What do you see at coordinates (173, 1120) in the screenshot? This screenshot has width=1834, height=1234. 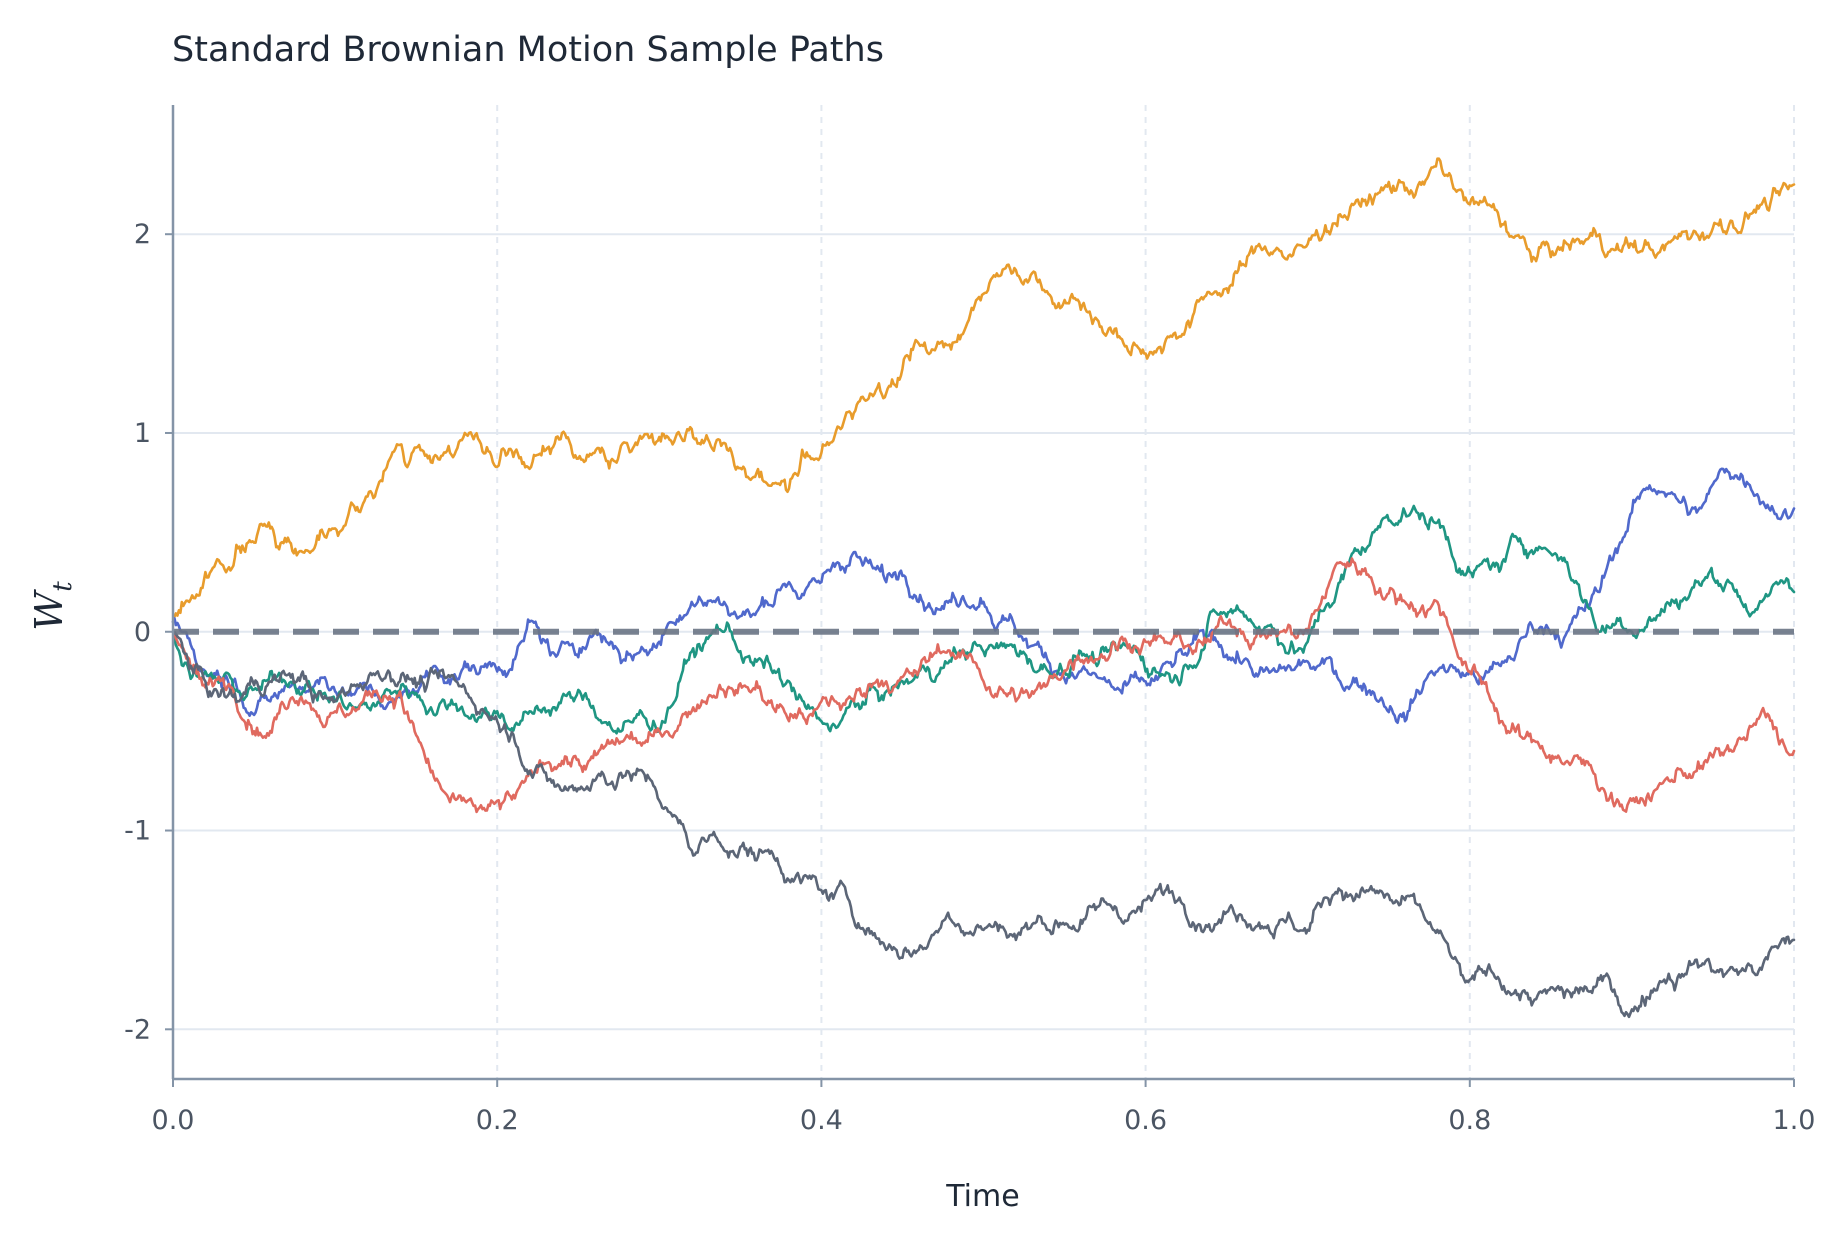 I see `x-tick-label: 0.0` at bounding box center [173, 1120].